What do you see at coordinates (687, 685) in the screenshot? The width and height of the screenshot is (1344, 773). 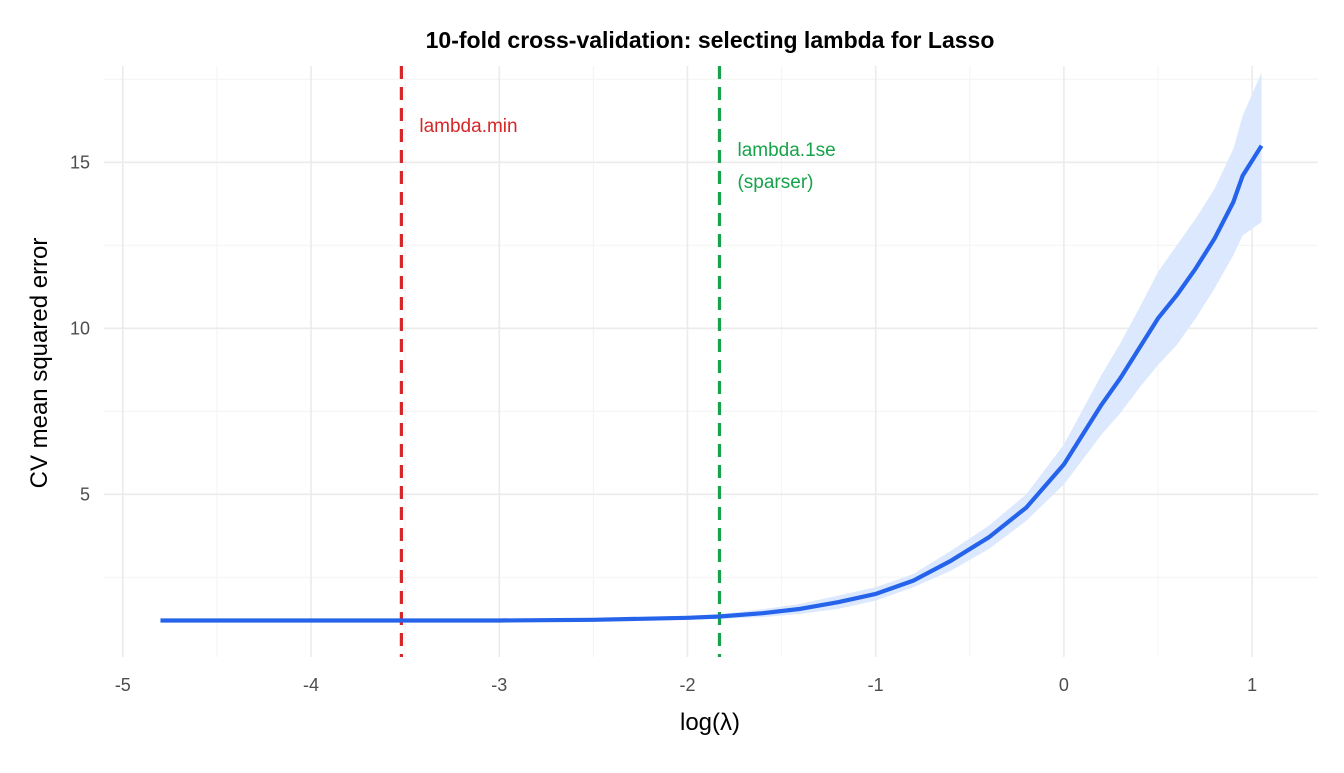 I see `x-tick-label: -2` at bounding box center [687, 685].